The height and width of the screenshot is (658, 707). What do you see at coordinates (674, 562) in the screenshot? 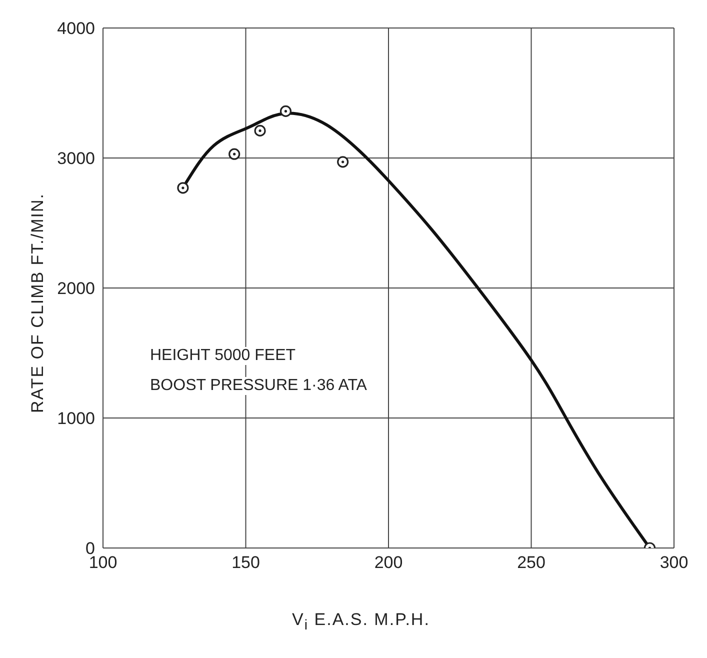
I see `x-tick-label: 300` at bounding box center [674, 562].